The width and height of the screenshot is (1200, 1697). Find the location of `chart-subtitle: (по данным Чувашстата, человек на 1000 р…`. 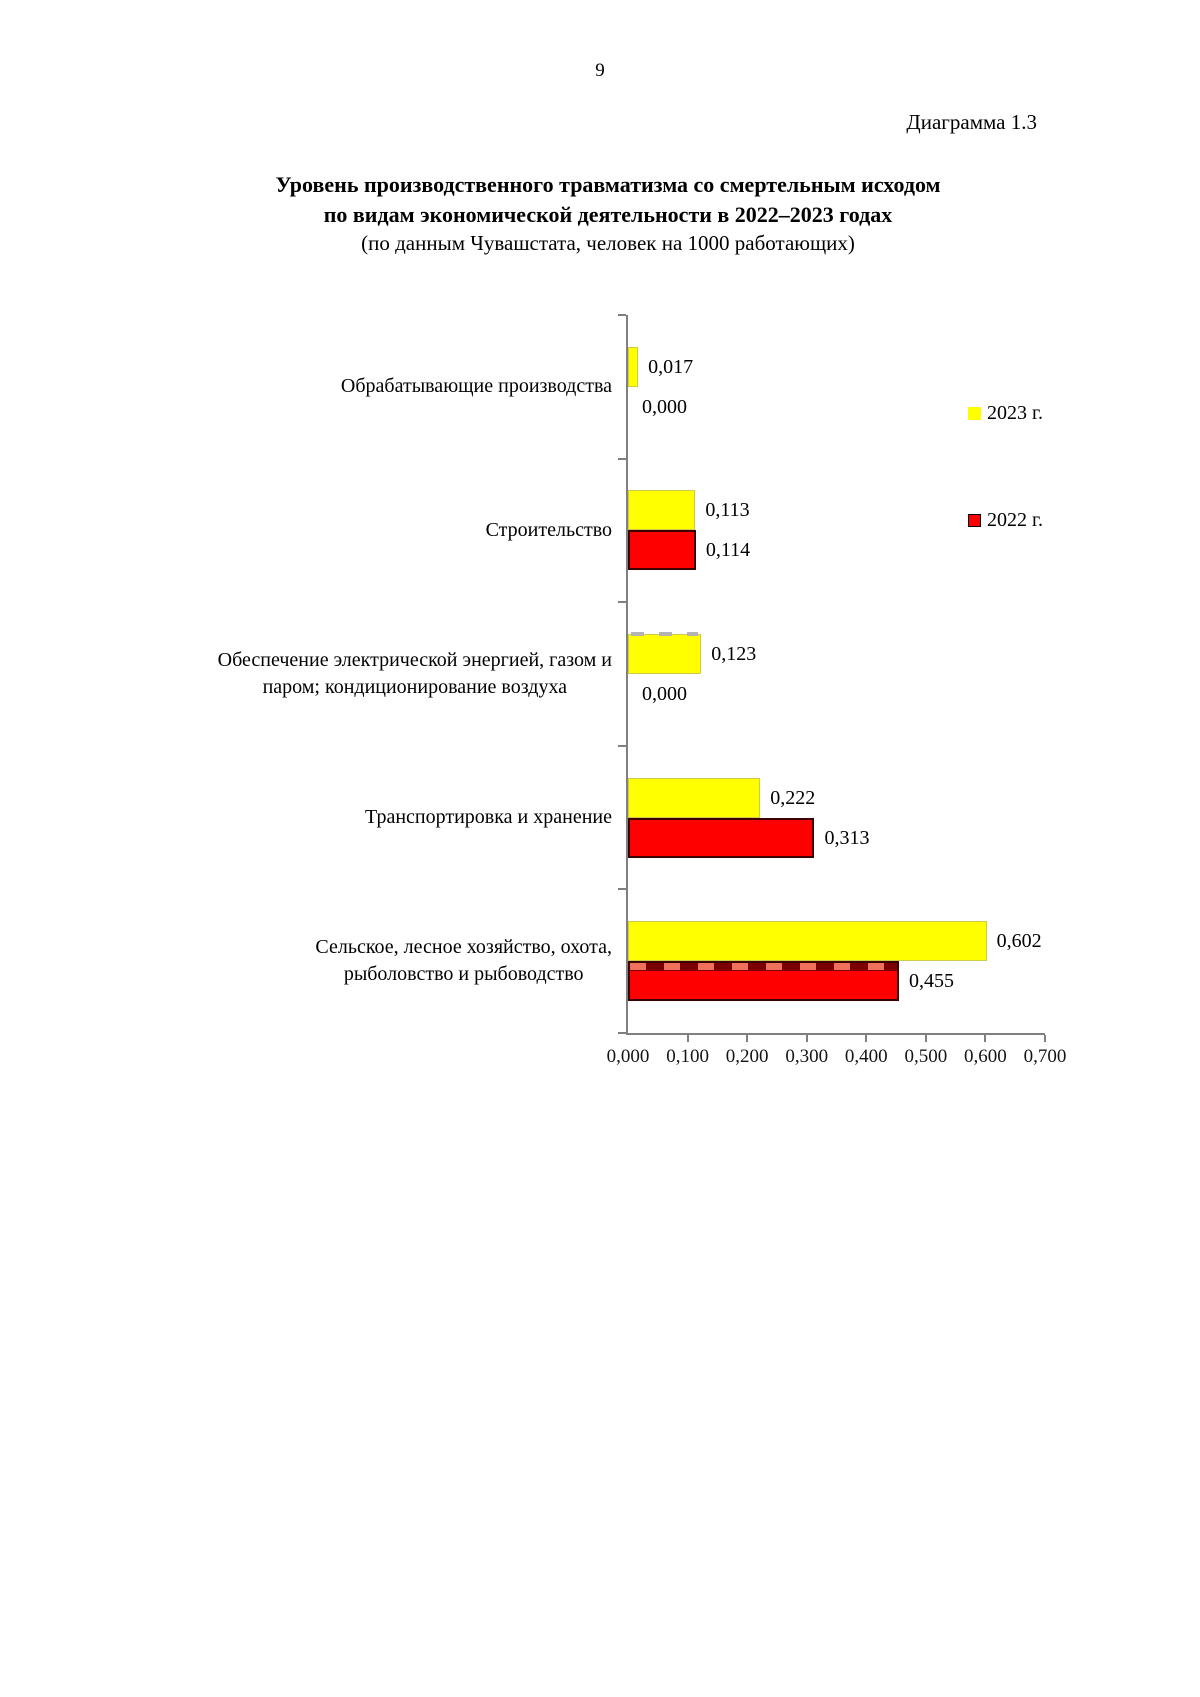

chart-subtitle: (по данным Чувашстата, человек на 1000 р… is located at coordinates (608, 243).